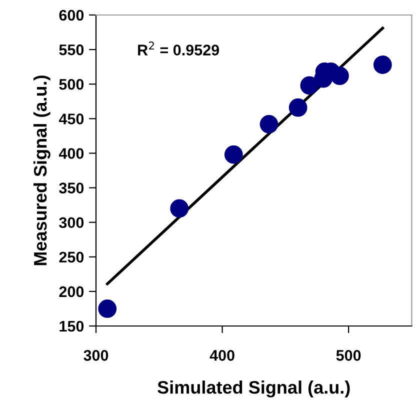 The height and width of the screenshot is (403, 417). Describe the element at coordinates (179, 49) in the screenshot. I see `annotation: R$^{2}$ = 0.9529` at that location.